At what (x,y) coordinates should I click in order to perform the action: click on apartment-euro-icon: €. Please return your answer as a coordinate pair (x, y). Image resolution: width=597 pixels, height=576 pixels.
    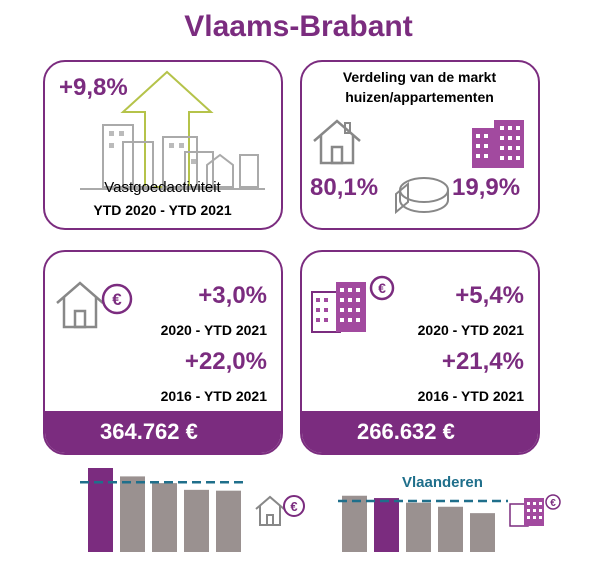
    Looking at the image, I should click on (353, 304).